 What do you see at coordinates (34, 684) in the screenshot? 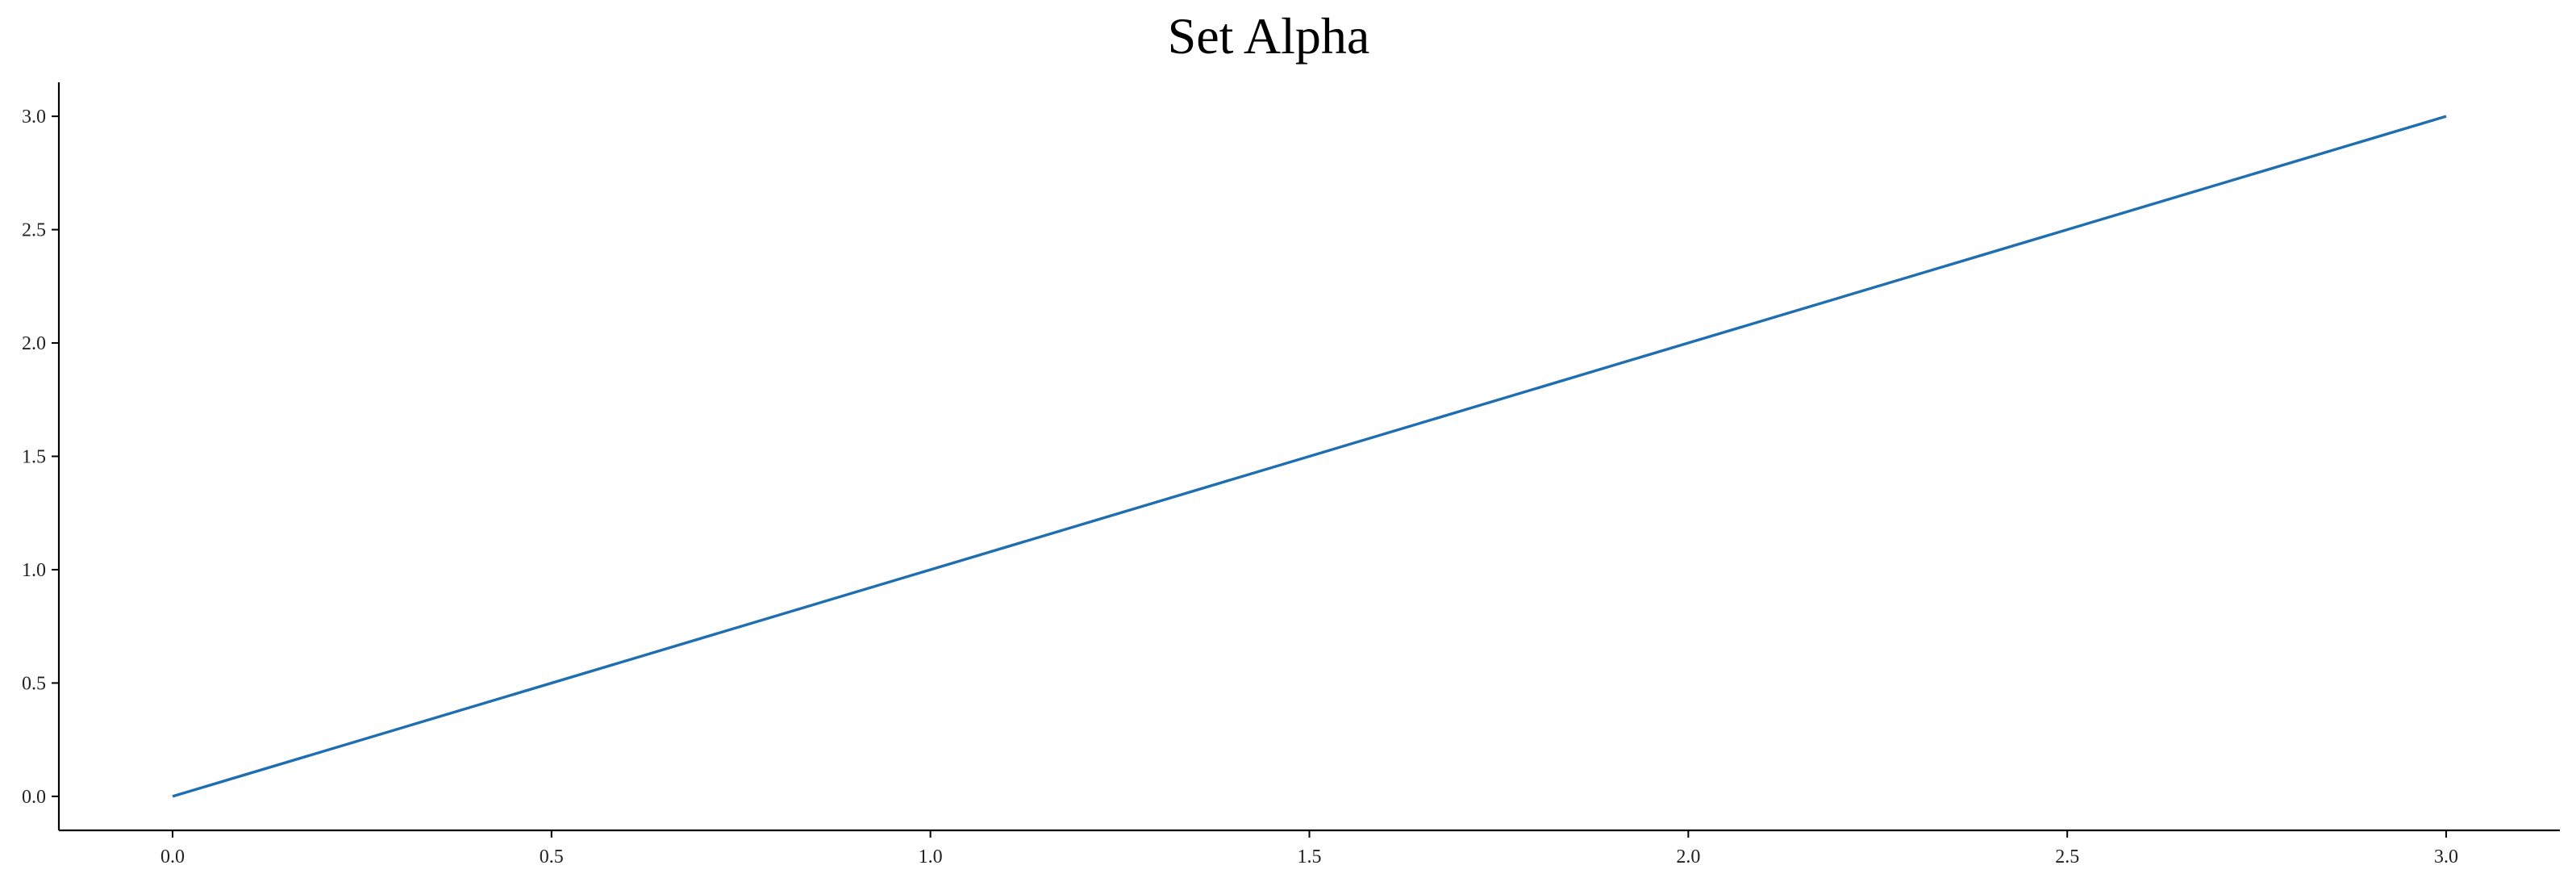
I see `y-tick-label: 0.5` at bounding box center [34, 684].